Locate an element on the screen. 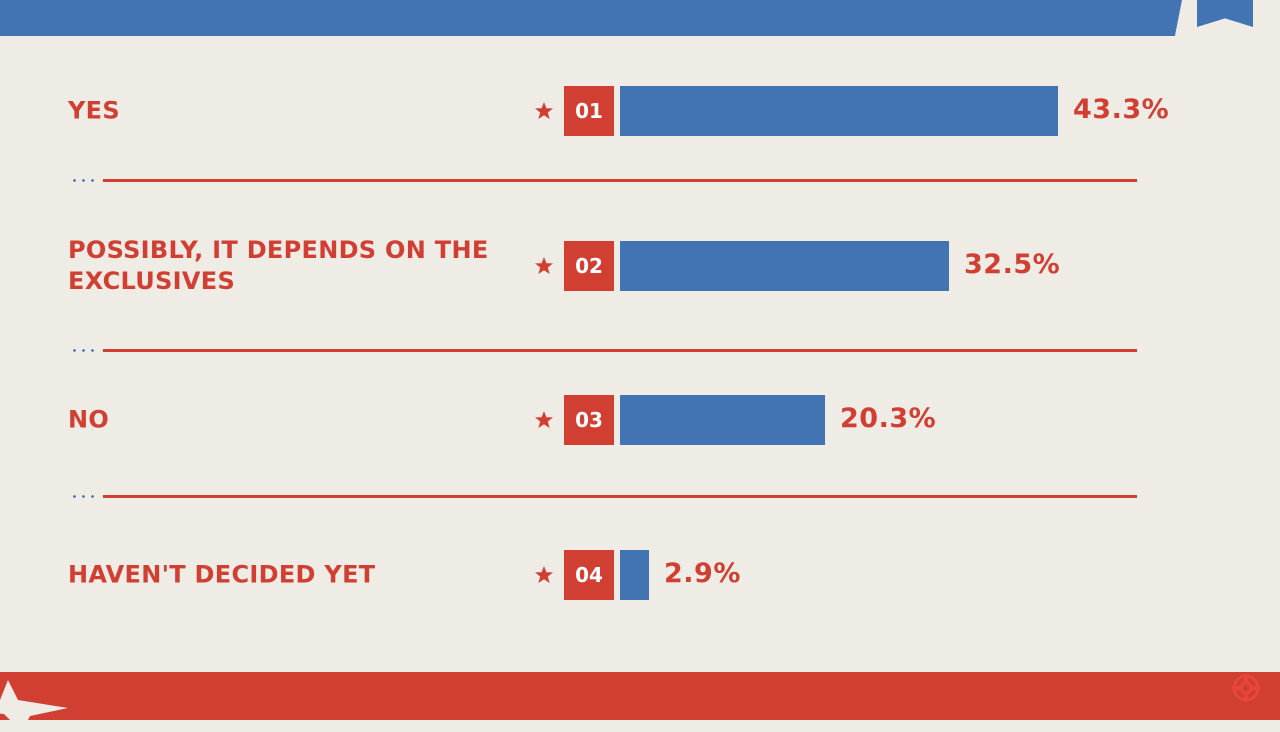 This screenshot has width=1280, height=732. rank-badge: 03 is located at coordinates (589, 420).